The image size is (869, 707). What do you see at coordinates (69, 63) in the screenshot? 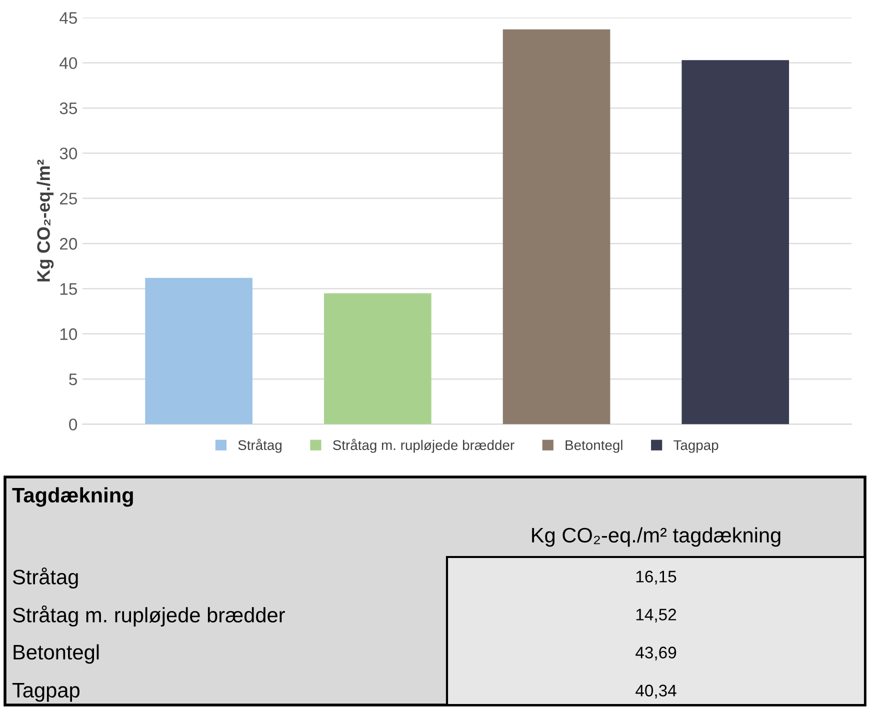
I see `y-tick-label: 40` at bounding box center [69, 63].